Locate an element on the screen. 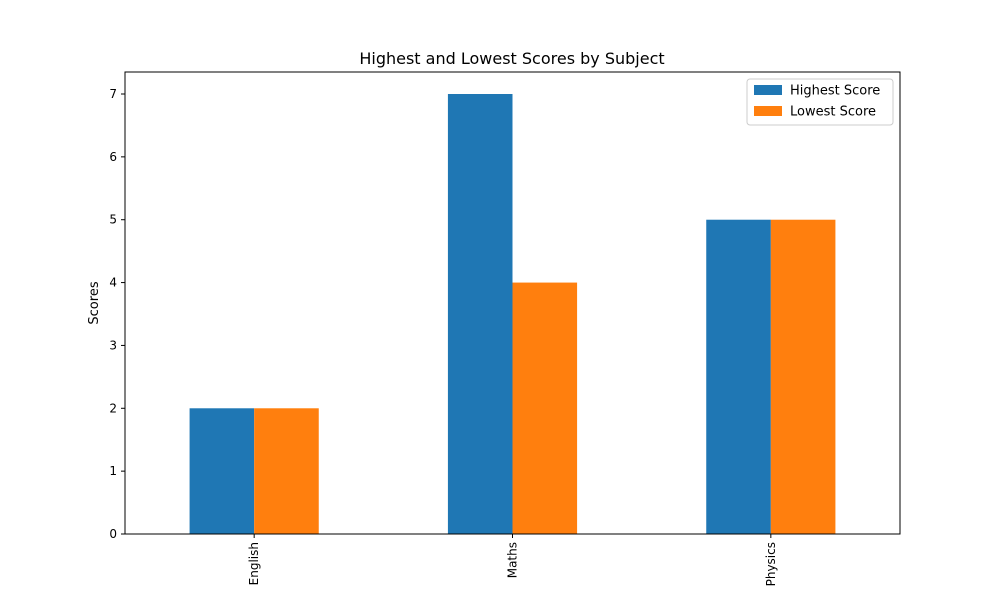 The image size is (1000, 604). bar-lowest-score-english is located at coordinates (286, 471).